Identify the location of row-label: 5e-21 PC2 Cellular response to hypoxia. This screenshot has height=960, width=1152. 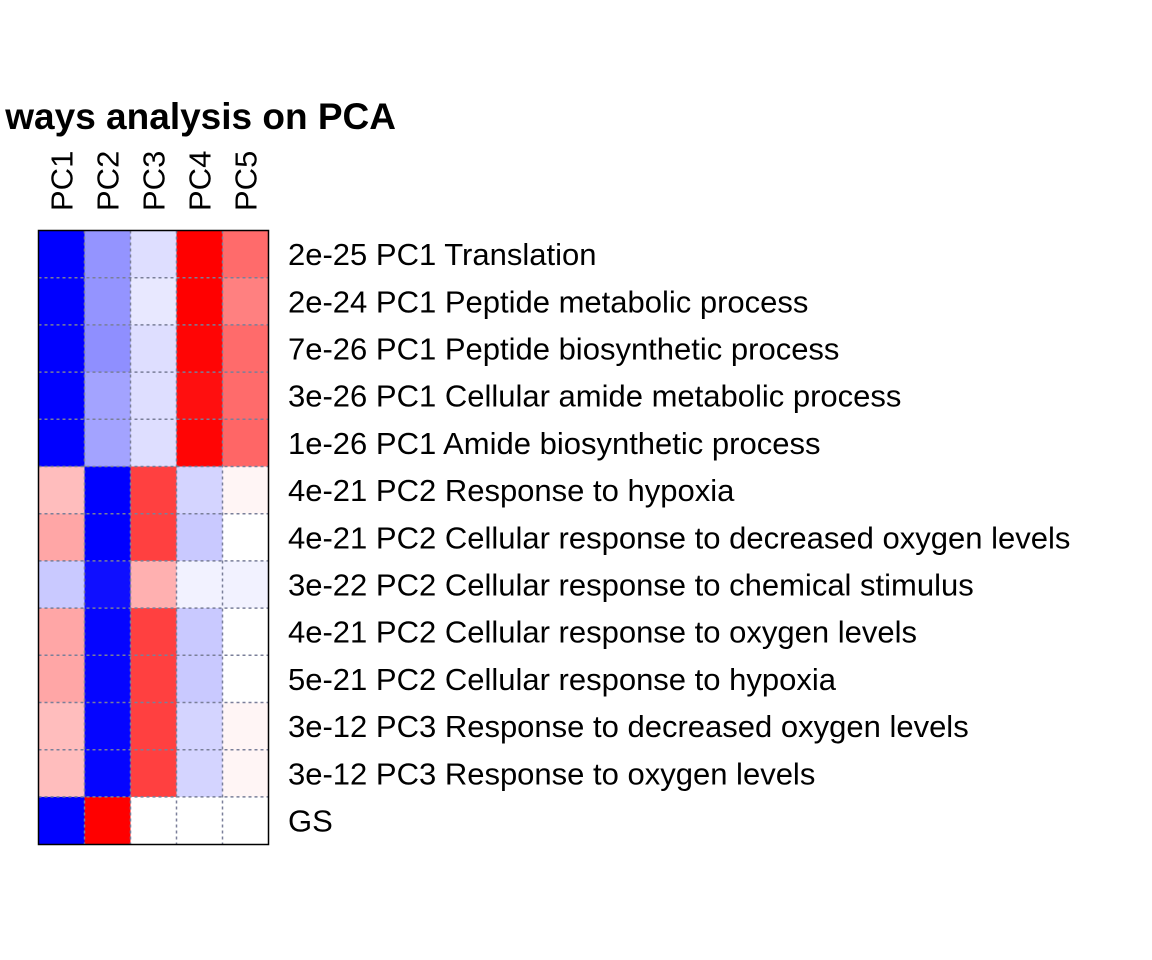
(562, 679).